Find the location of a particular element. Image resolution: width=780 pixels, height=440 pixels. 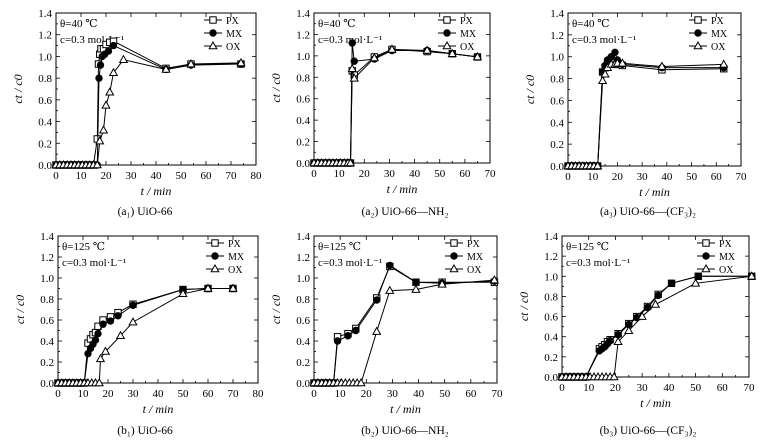

series-line-ox is located at coordinates (396, 106).